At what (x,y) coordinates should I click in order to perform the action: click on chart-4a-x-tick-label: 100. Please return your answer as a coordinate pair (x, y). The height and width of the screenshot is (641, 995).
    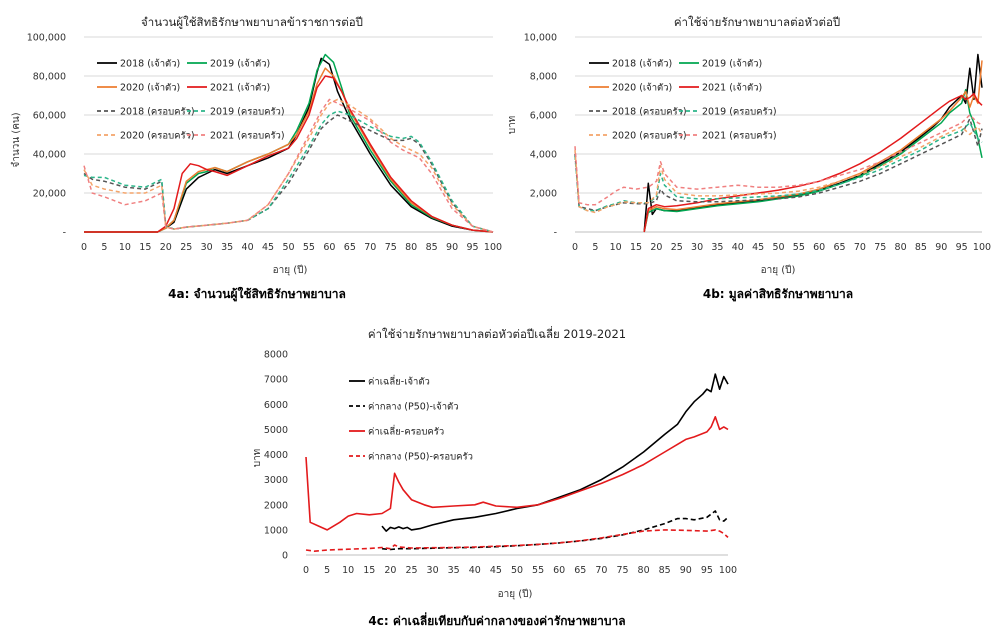
    Looking at the image, I should click on (493, 247).